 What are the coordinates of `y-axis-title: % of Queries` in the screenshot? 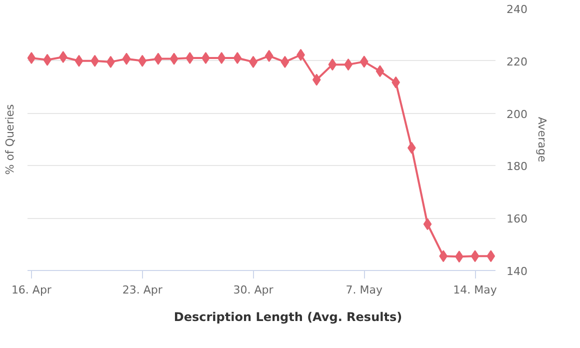 It's located at (10, 139).